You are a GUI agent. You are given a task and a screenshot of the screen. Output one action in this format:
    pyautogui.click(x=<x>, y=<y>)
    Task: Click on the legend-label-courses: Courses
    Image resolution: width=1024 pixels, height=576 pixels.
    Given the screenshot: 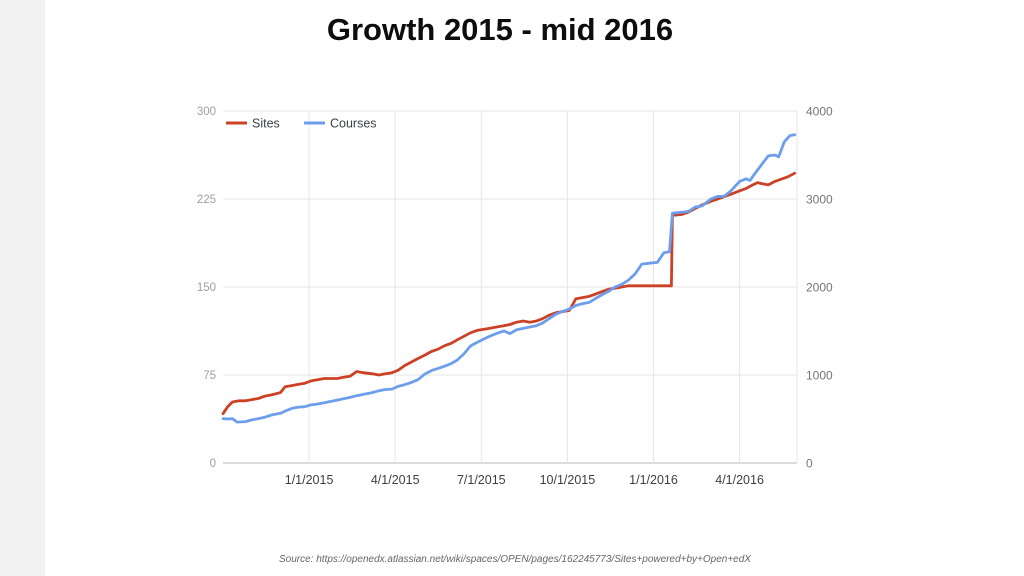 What is the action you would take?
    pyautogui.click(x=353, y=124)
    